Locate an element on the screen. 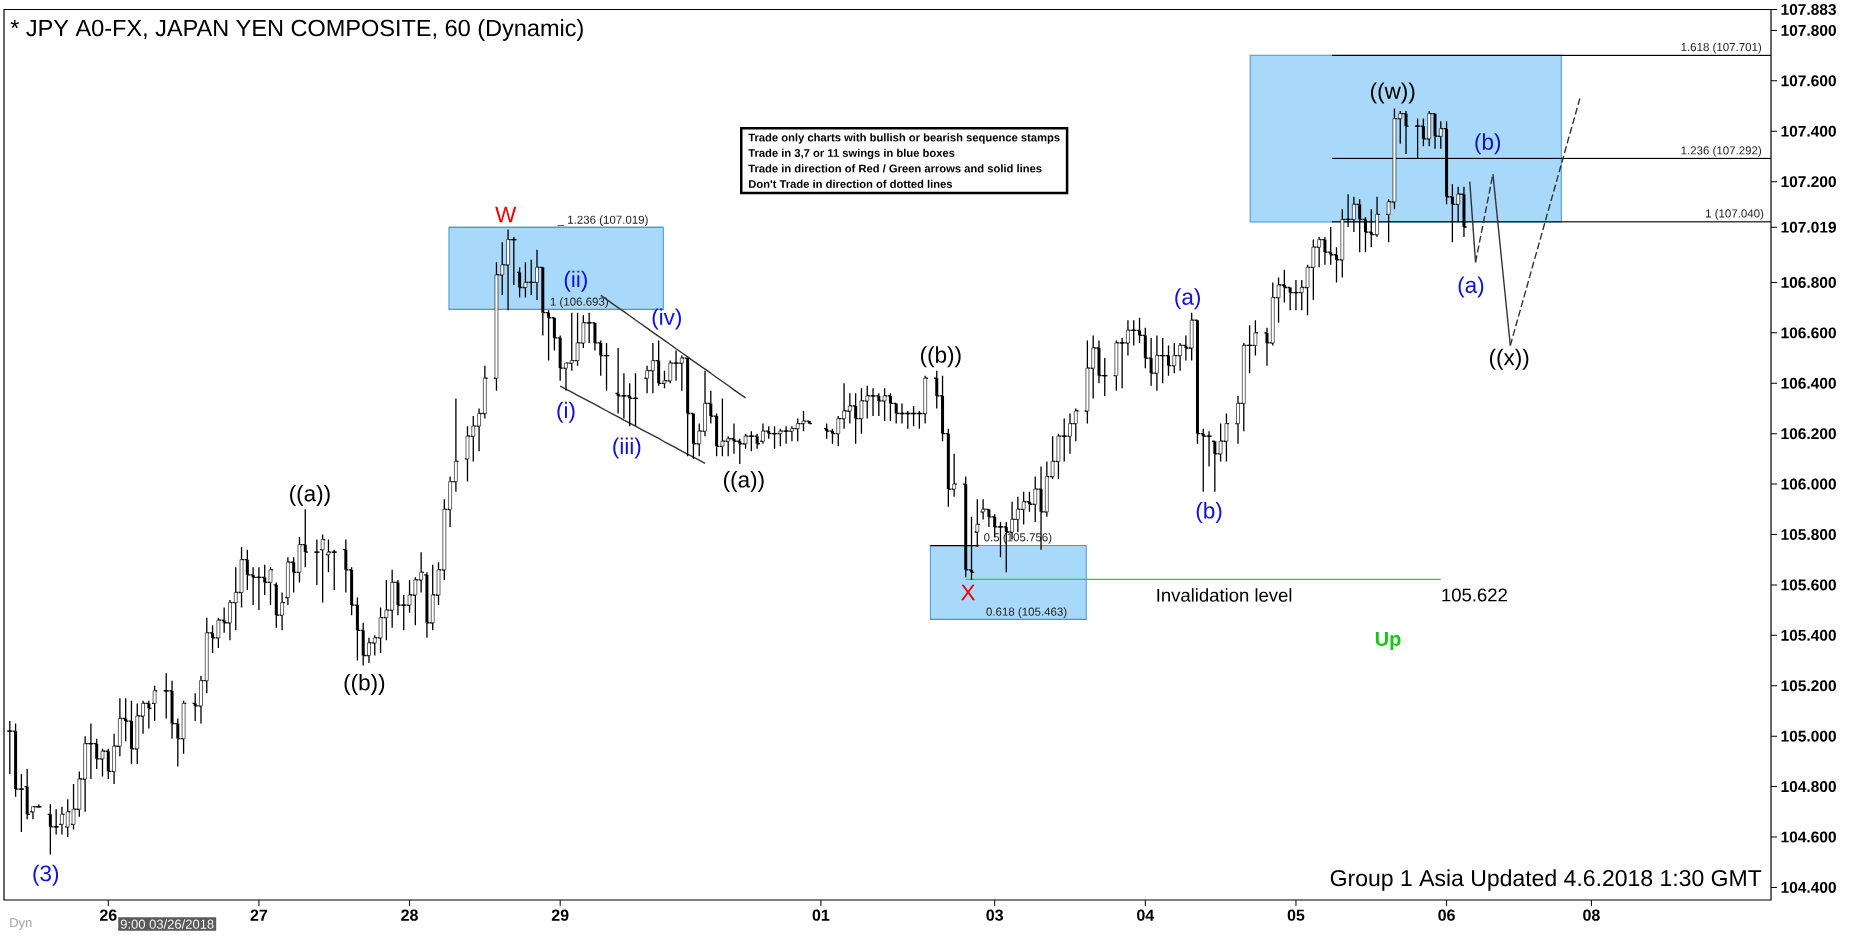 The width and height of the screenshot is (1864, 941). x-tick-label: 26 is located at coordinates (108, 915).